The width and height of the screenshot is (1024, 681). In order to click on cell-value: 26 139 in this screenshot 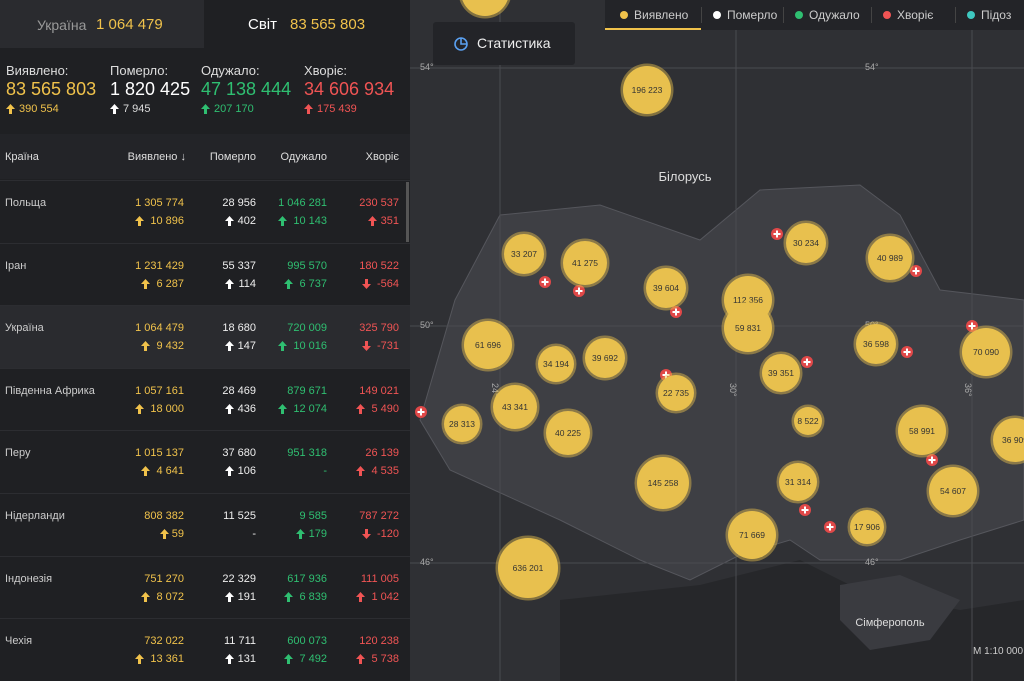, I will do `click(382, 453)`.